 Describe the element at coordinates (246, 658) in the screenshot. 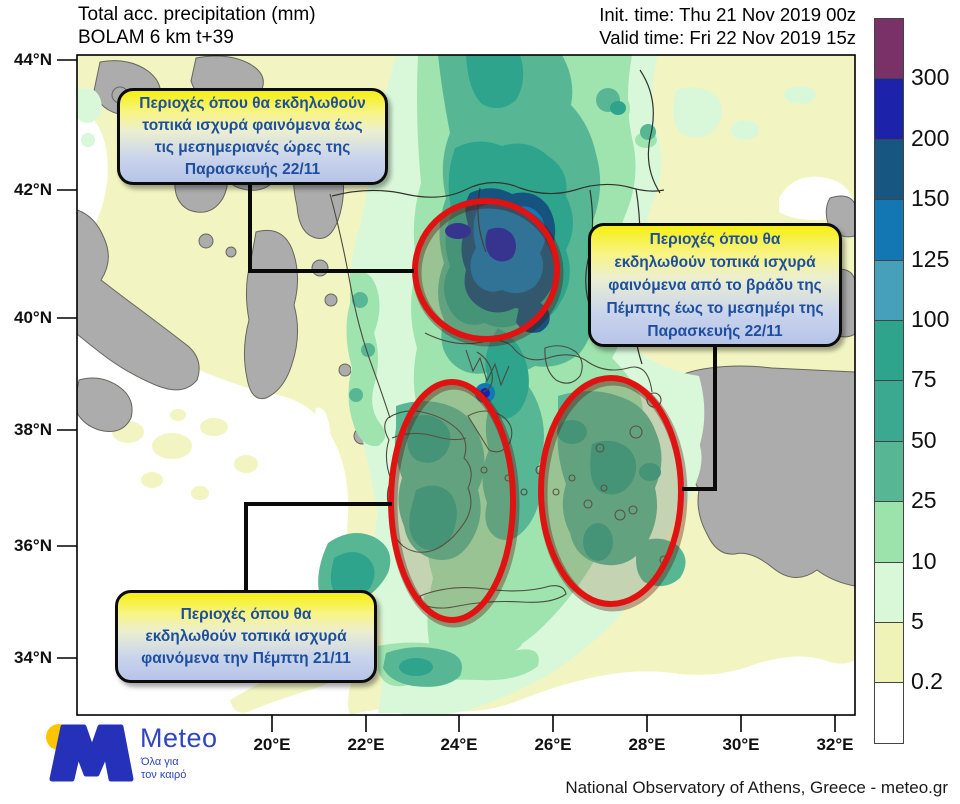

I see `callout-text-line: φαινόμενα την Πέμπτη 21/11` at that location.